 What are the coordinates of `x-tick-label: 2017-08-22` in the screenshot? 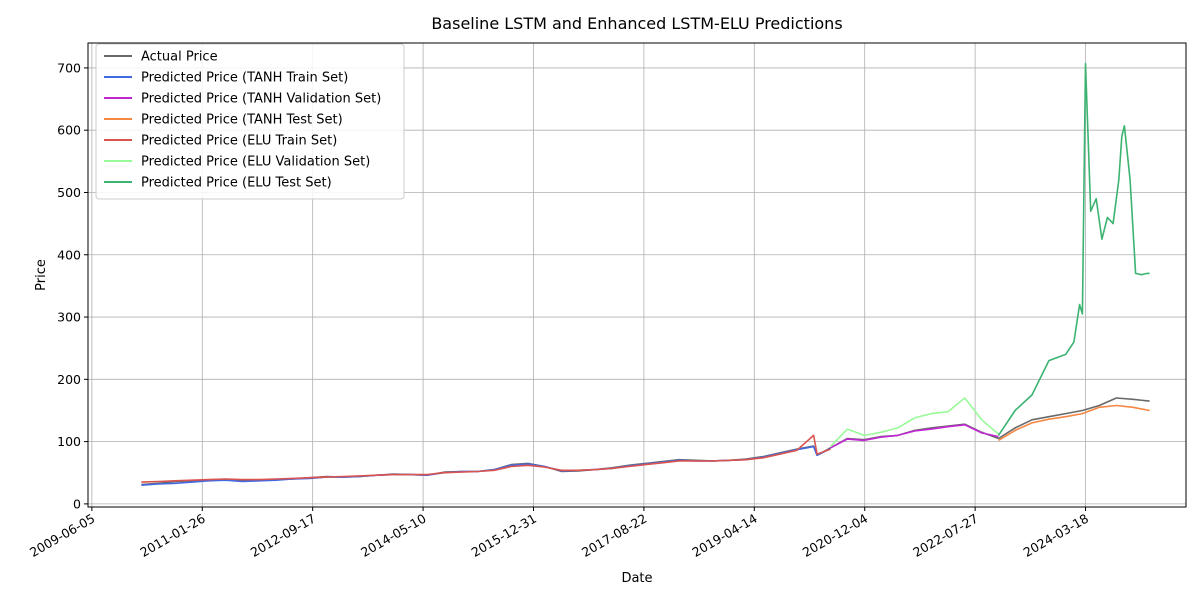 It's located at (614, 535).